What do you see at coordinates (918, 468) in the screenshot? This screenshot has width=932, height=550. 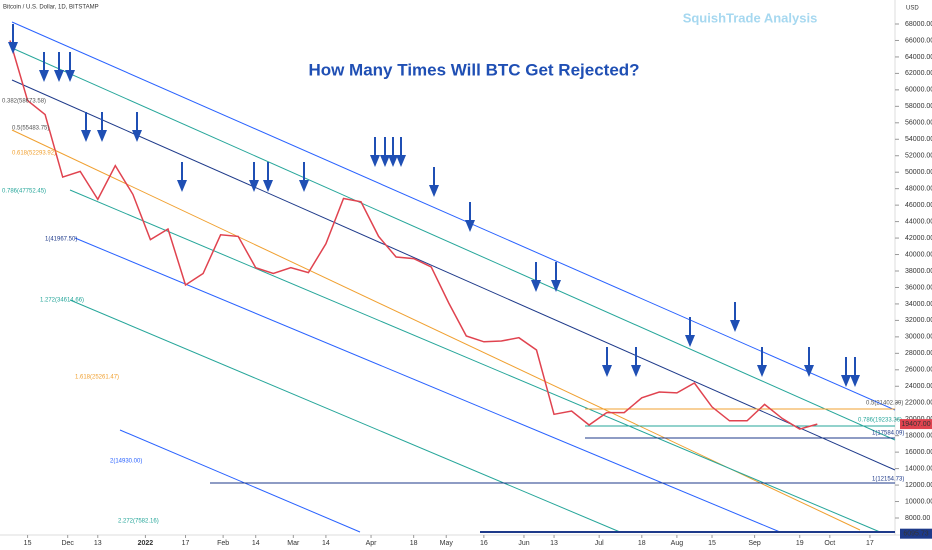 I see `y-tick-label: 14000.00` at bounding box center [918, 468].